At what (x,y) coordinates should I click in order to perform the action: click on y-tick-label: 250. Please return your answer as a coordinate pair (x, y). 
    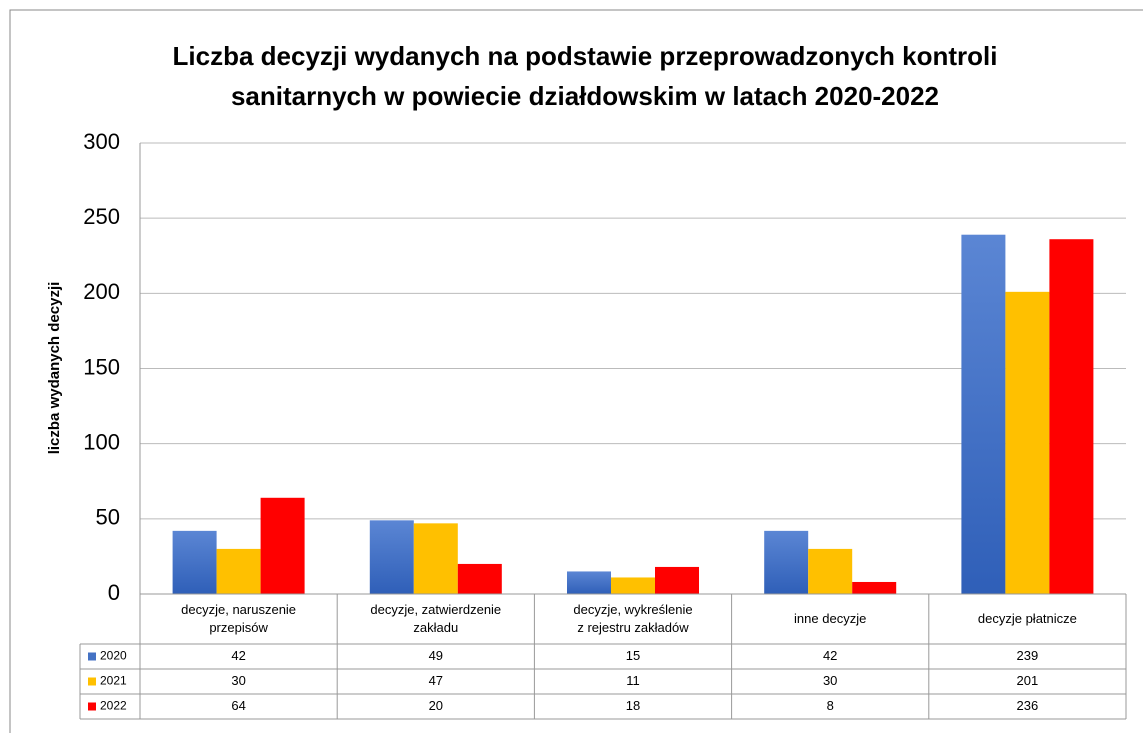
    Looking at the image, I should click on (101, 216).